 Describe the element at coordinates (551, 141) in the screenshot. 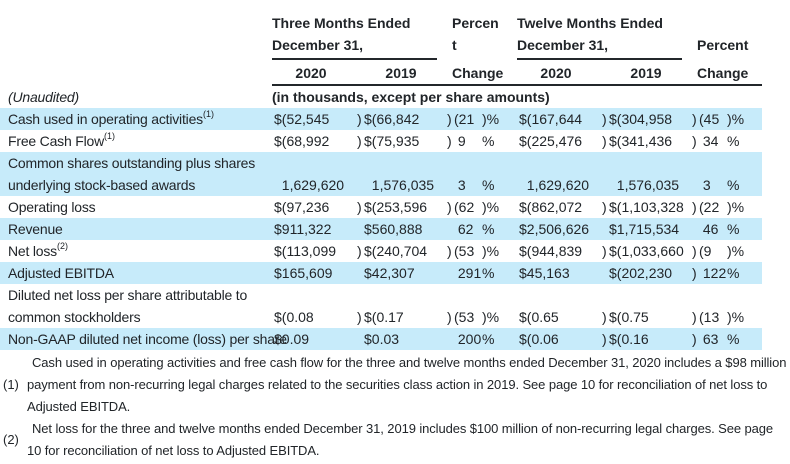

I see `value-cell: $(225,476` at that location.